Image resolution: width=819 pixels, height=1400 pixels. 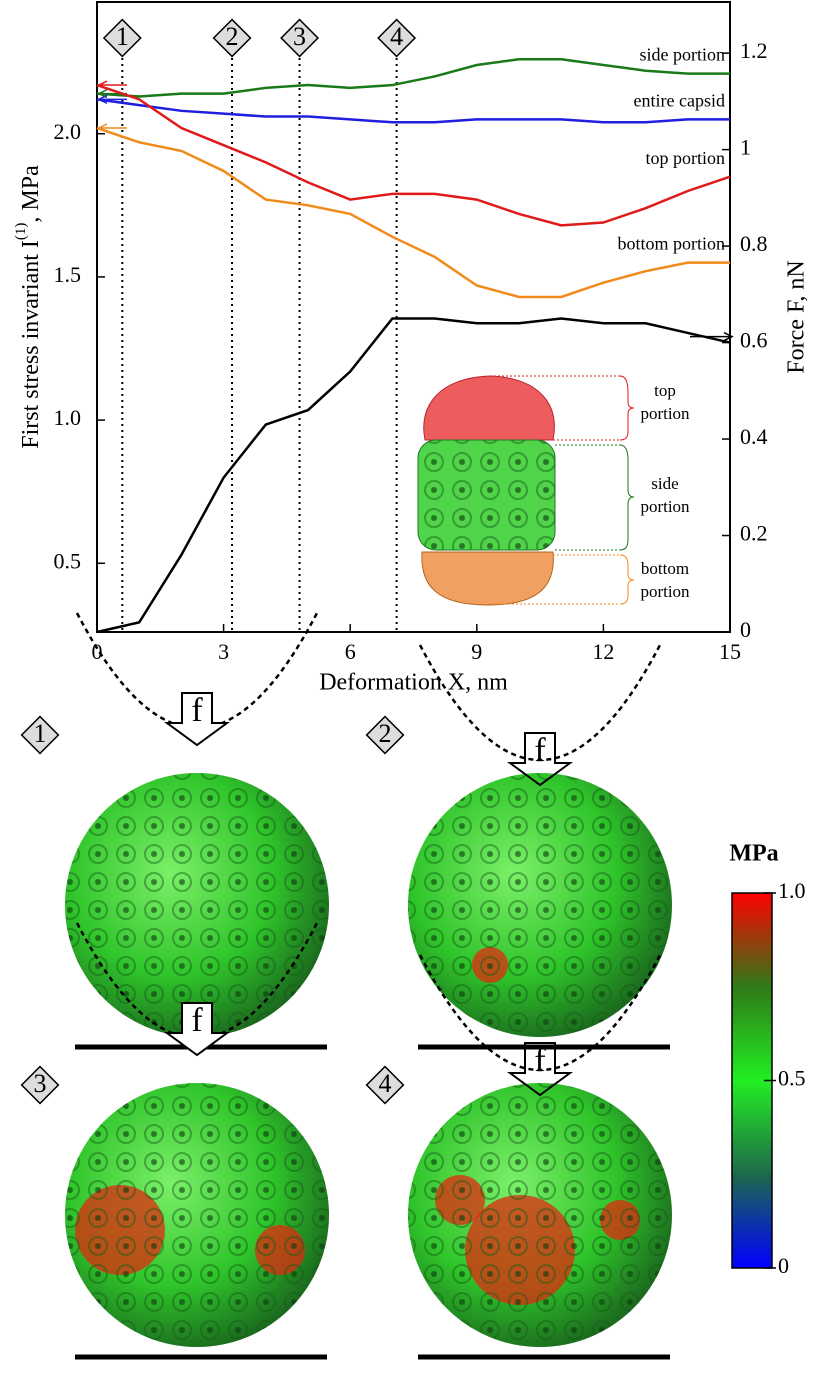 What do you see at coordinates (476, 651) in the screenshot?
I see `x-tick-label: 9` at bounding box center [476, 651].